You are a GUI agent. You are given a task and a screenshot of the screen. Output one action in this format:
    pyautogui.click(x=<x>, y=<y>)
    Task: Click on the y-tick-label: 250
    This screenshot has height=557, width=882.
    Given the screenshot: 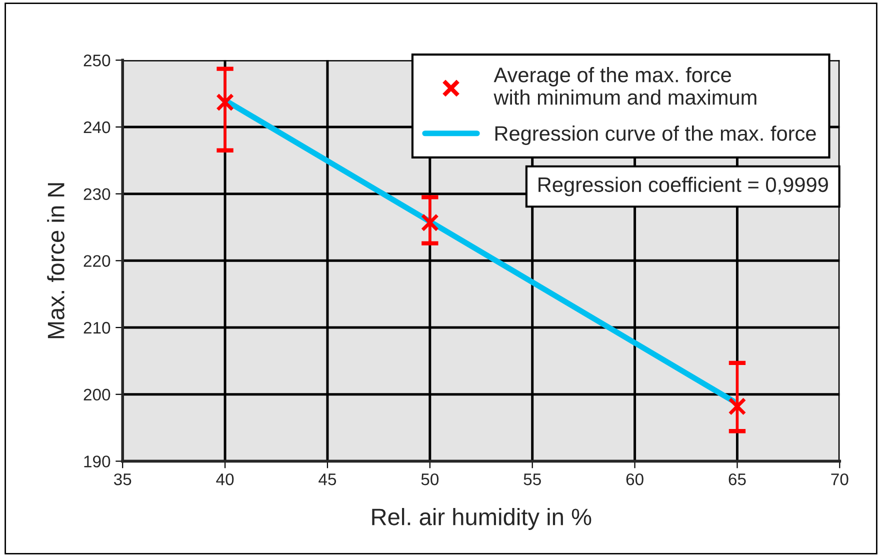 What is the action you would take?
    pyautogui.click(x=97, y=60)
    